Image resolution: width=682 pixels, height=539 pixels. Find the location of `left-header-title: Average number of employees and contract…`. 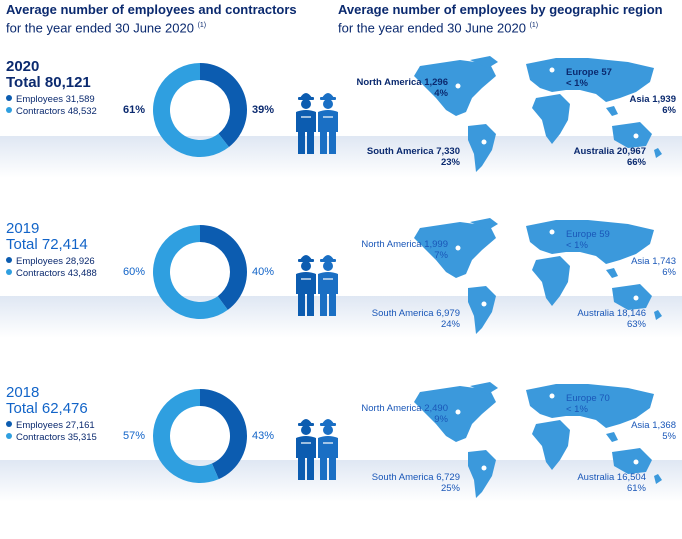

left-header-title: Average number of employees and contract… is located at coordinates (151, 9).